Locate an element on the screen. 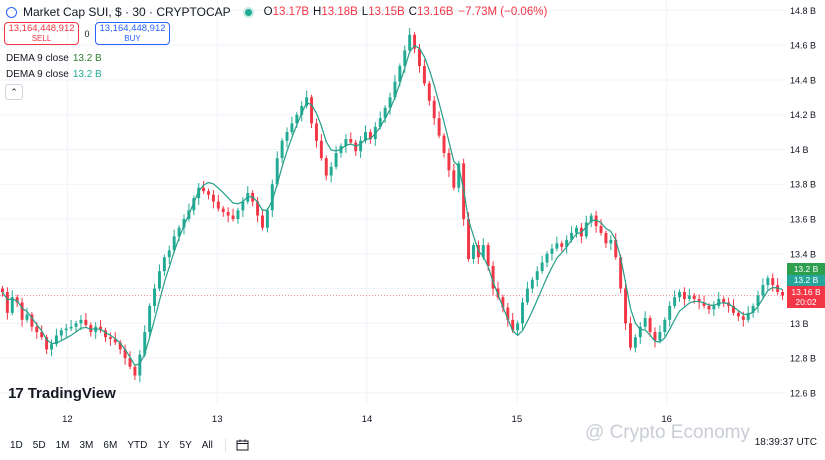 This screenshot has height=460, width=825. last-price-tag: 13.16 B 20:02 is located at coordinates (806, 297).